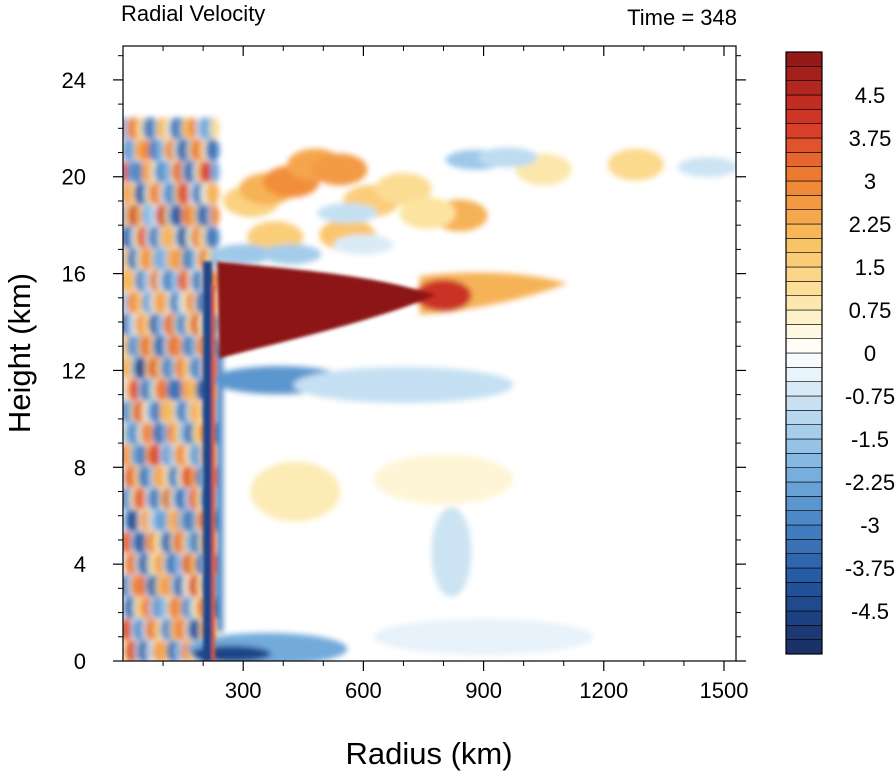 This screenshot has height=774, width=895. Describe the element at coordinates (870, 482) in the screenshot. I see `colorbar-label: -2.25` at that location.